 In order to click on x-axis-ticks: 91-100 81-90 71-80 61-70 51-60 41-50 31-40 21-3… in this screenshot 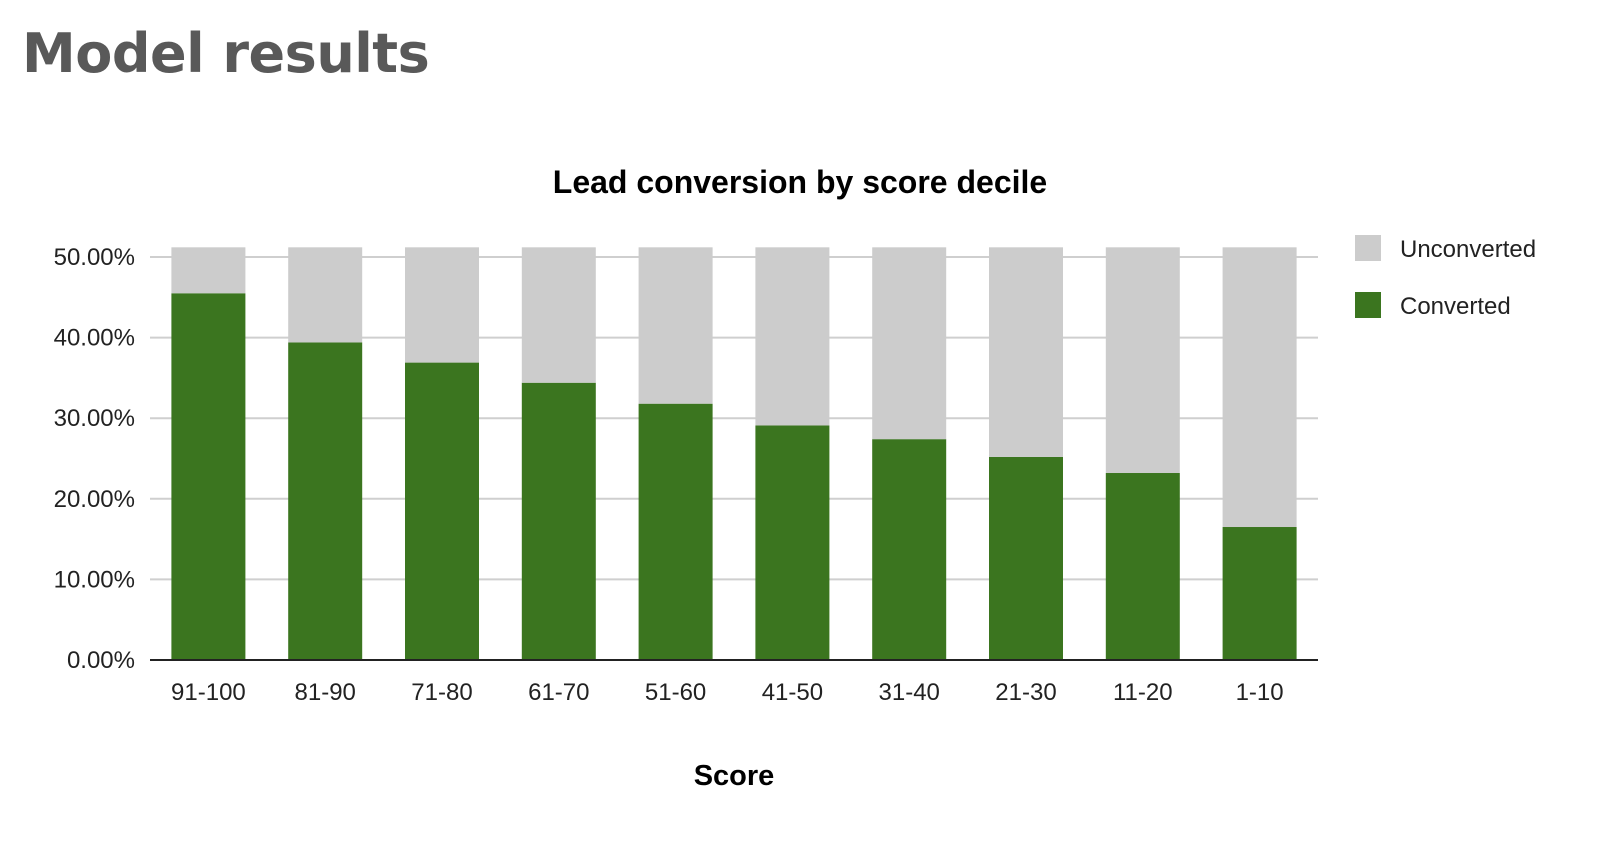, I will do `click(727, 692)`.